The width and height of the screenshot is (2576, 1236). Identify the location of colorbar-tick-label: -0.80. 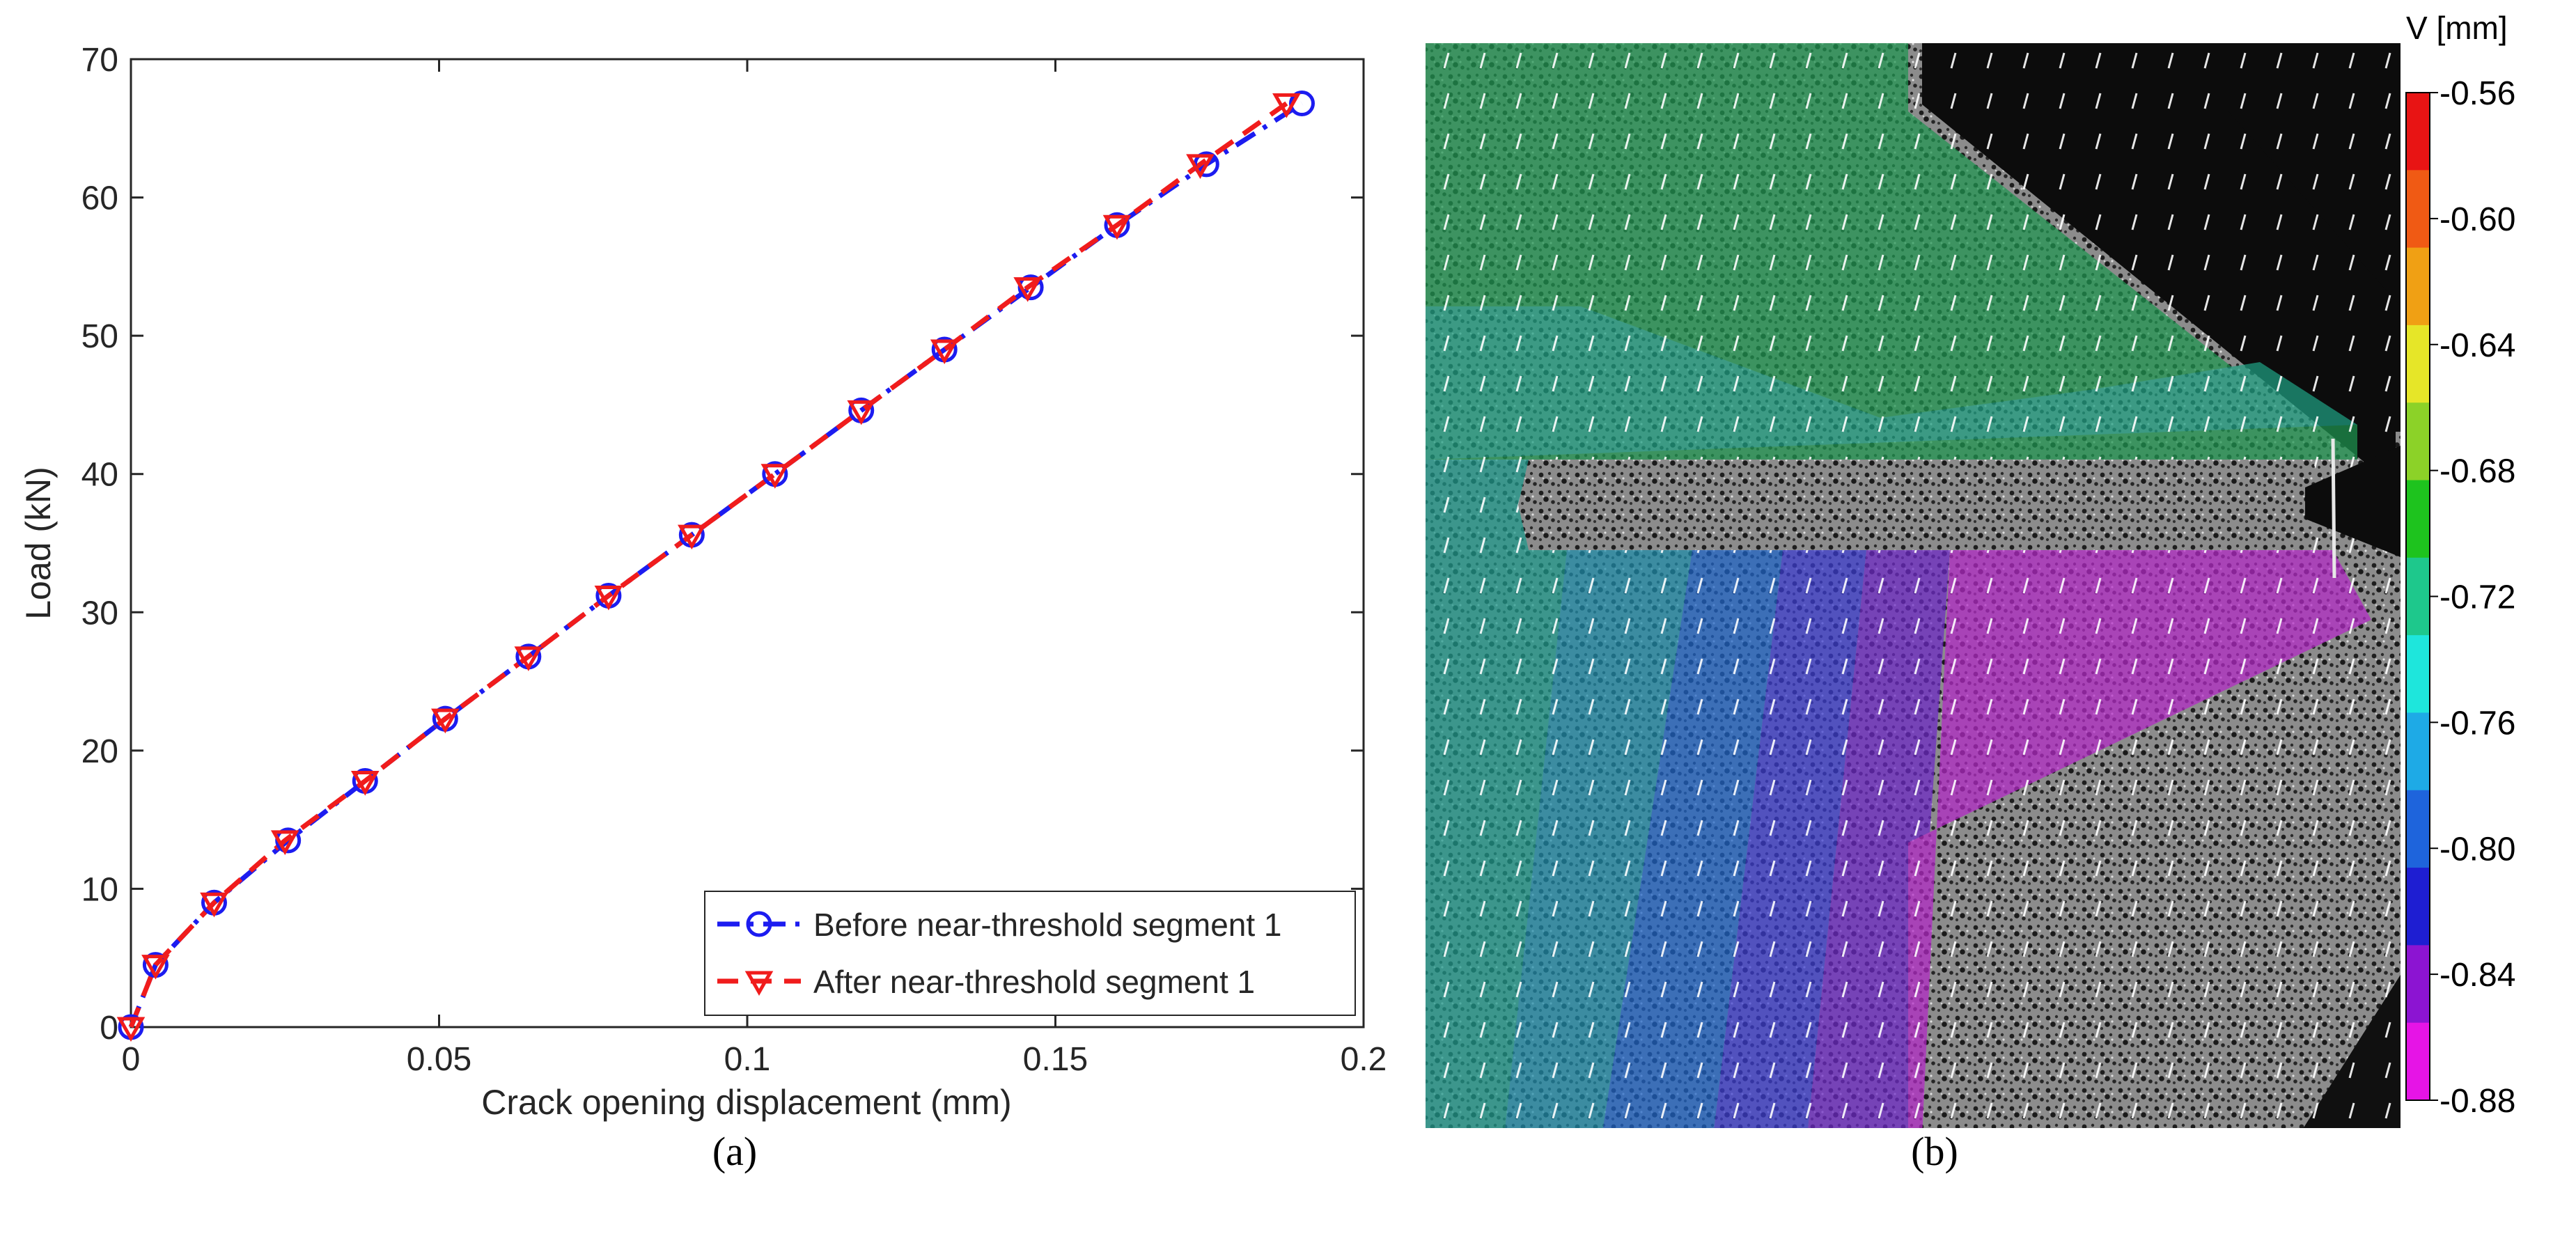
(2477, 849).